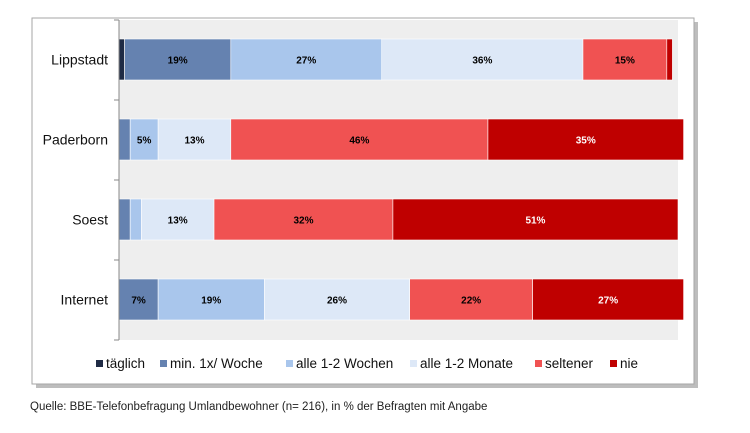  Describe the element at coordinates (466, 363) in the screenshot. I see `legend-label: alle 1-2 Monate` at that location.